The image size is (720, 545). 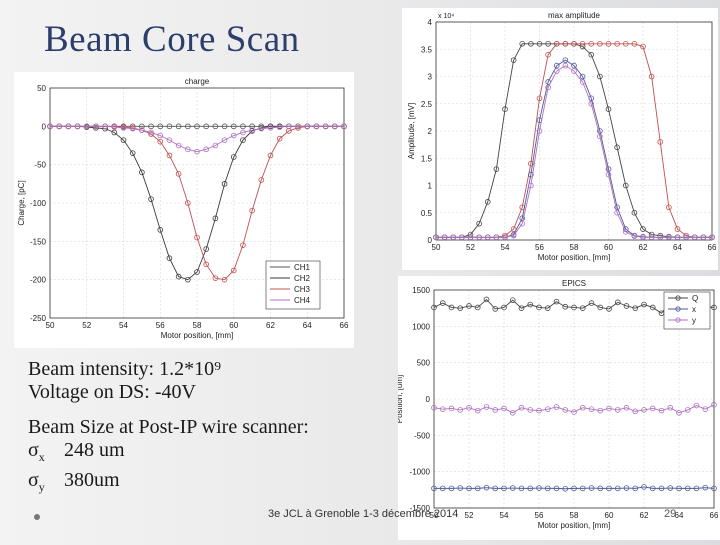 What do you see at coordinates (92, 480) in the screenshot?
I see `sigma-y-value: 380um` at bounding box center [92, 480].